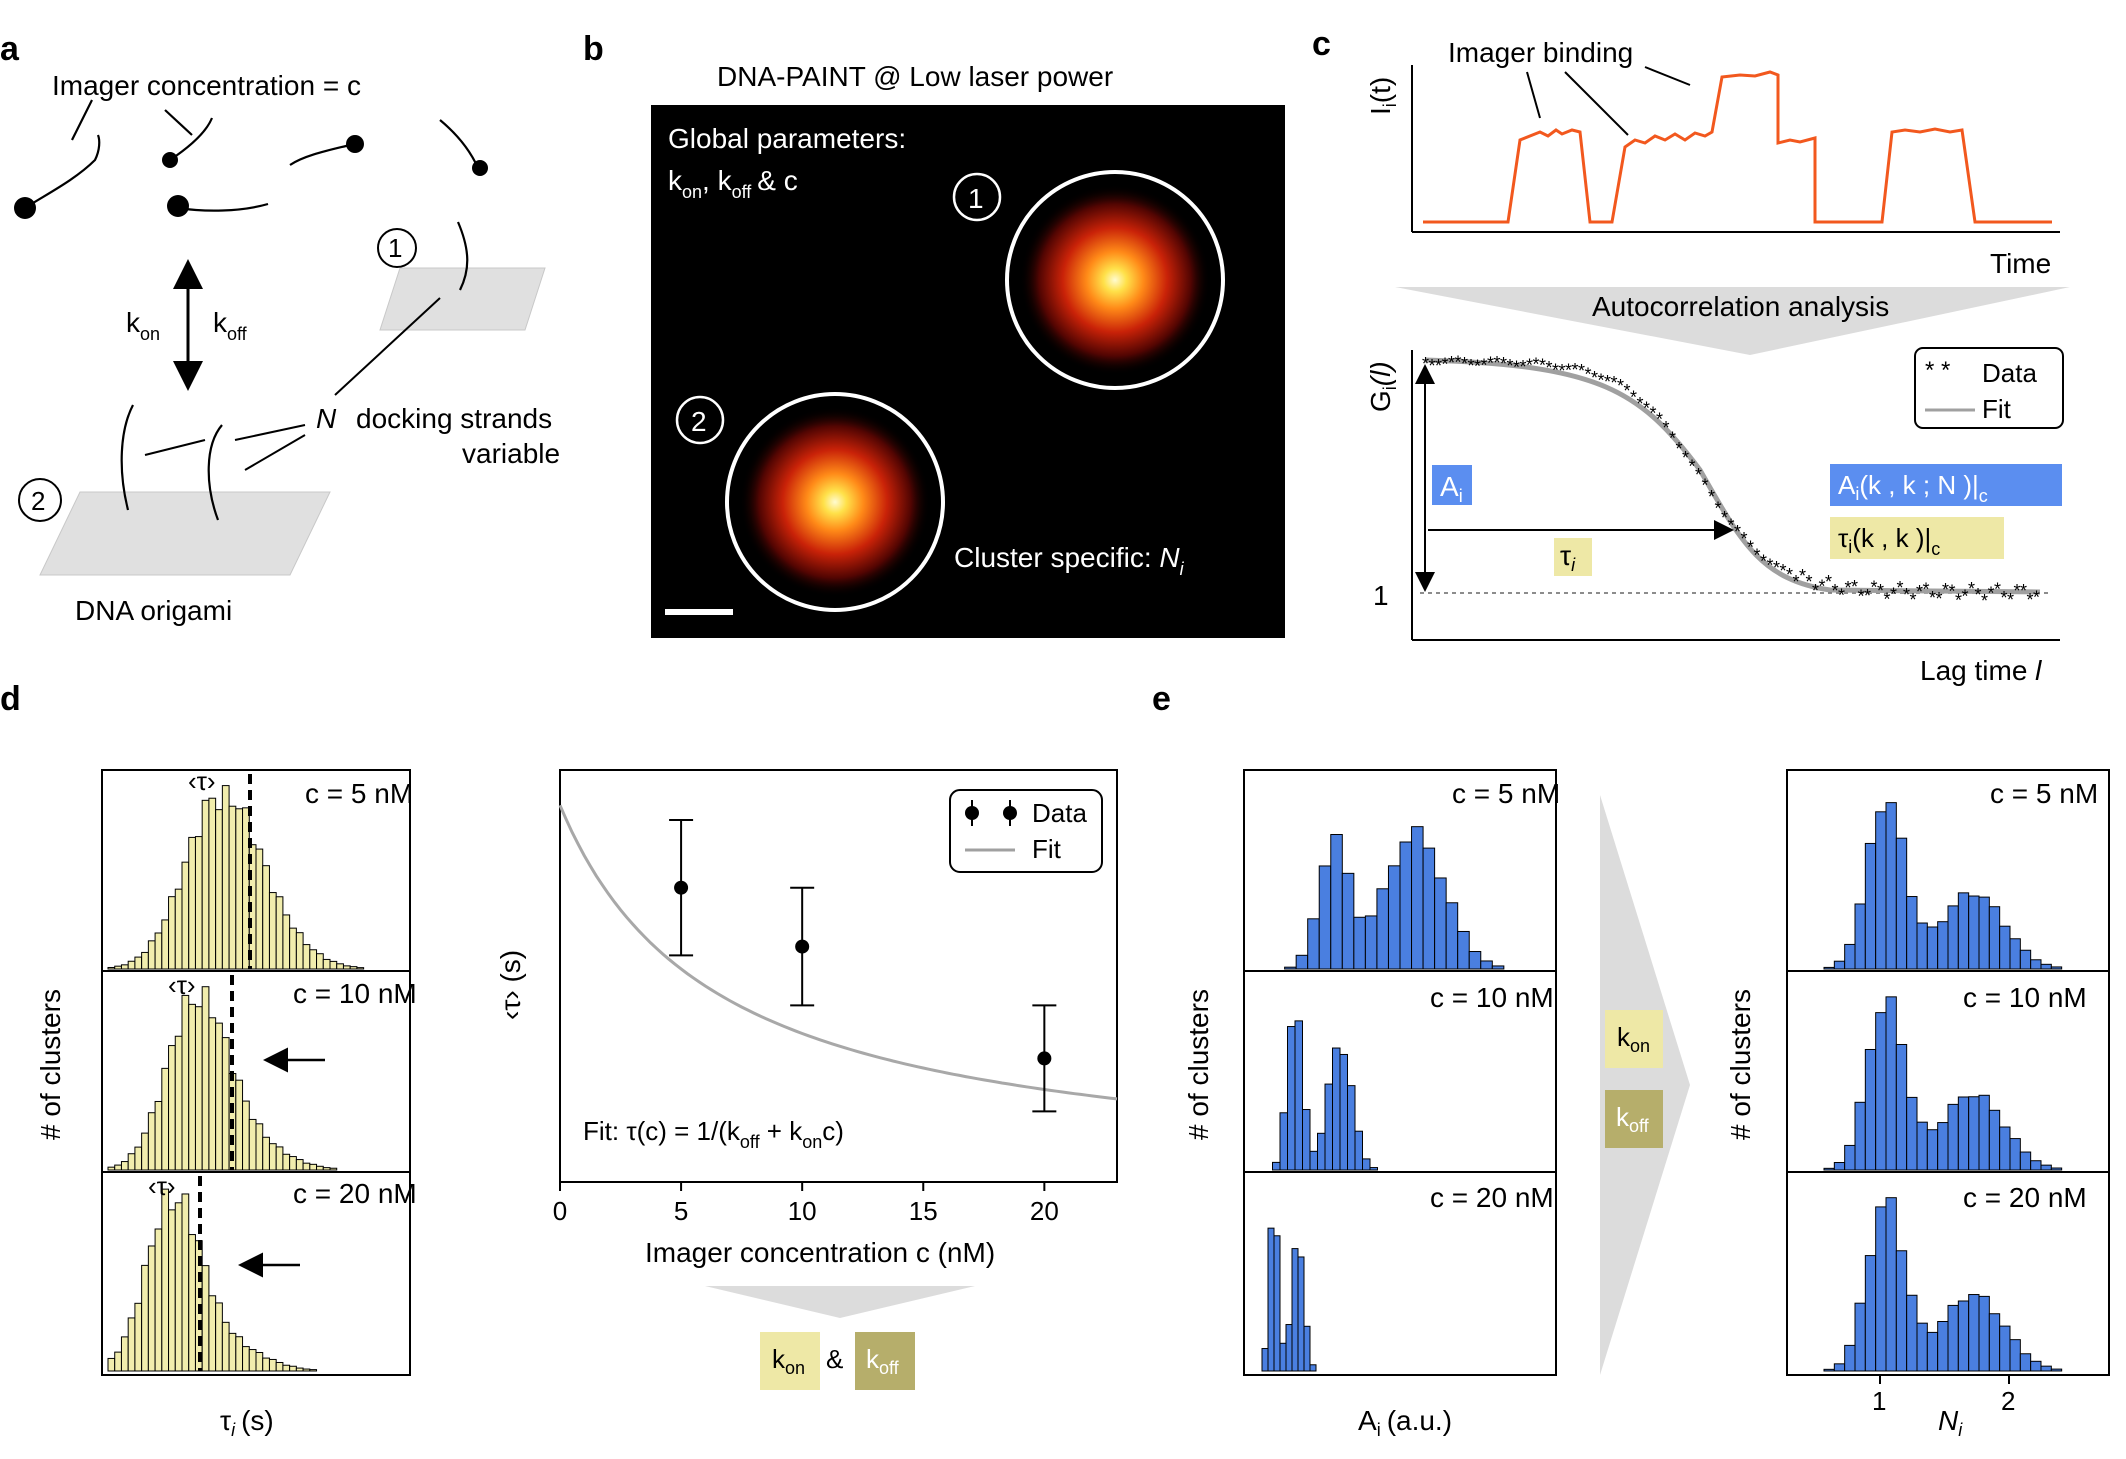 The image size is (2126, 1459). Describe the element at coordinates (1382, 96) in the screenshot. I see `trace-ylabel: Ii(t)` at that location.